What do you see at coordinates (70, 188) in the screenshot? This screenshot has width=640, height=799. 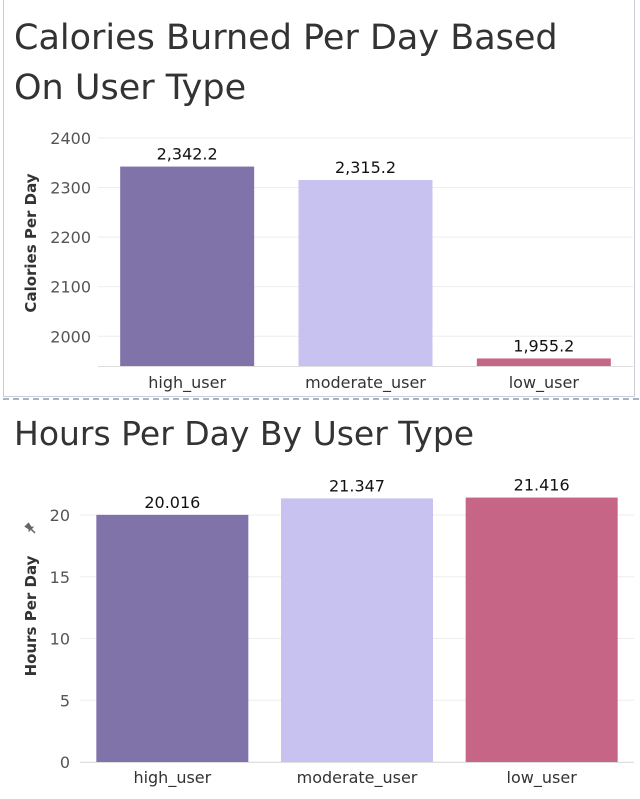 I see `y-tick-label: 2300` at bounding box center [70, 188].